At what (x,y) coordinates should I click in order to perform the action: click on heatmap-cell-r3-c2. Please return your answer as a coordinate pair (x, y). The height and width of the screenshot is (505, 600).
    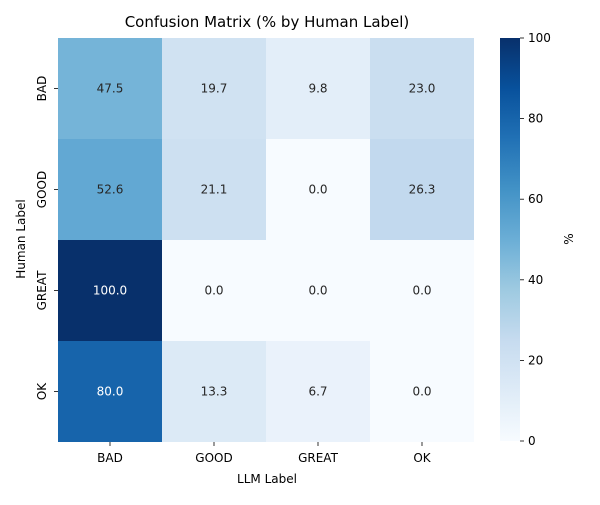
    Looking at the image, I should click on (318, 391).